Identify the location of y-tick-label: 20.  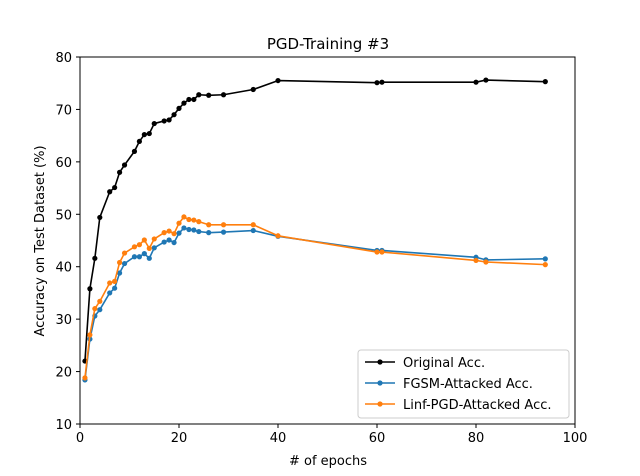
(63, 373).